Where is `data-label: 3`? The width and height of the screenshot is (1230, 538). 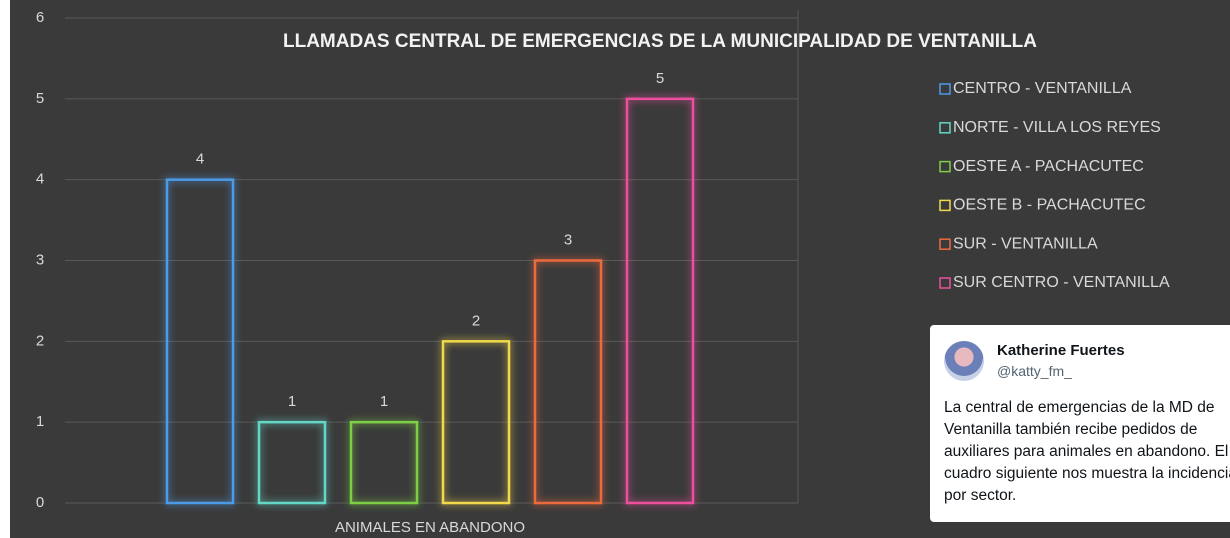 data-label: 3 is located at coordinates (568, 239).